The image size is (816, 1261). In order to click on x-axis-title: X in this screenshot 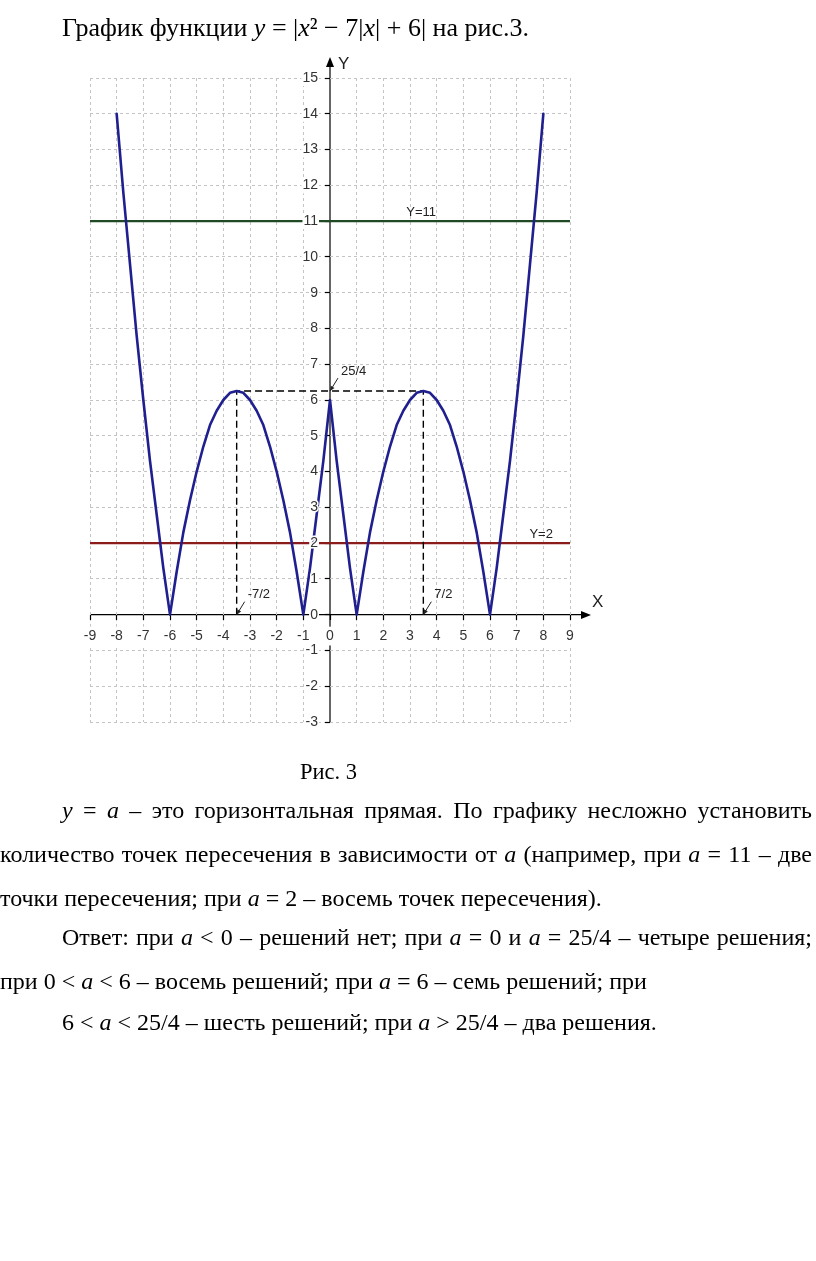, I will do `click(598, 602)`.